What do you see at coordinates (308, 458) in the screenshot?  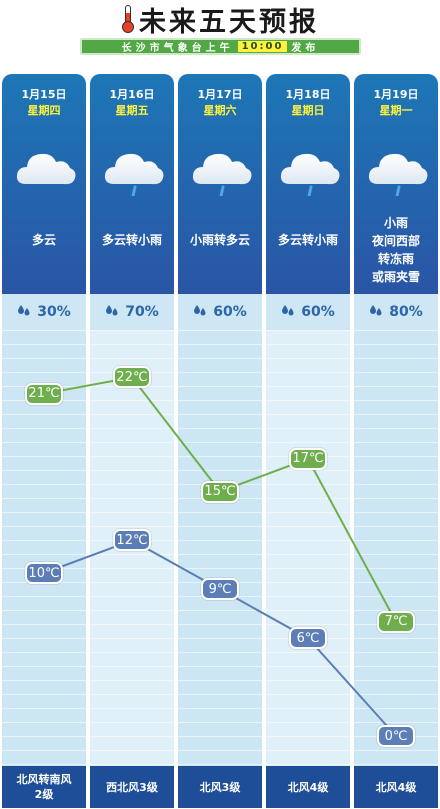 I see `high-temp-label: 17℃` at bounding box center [308, 458].